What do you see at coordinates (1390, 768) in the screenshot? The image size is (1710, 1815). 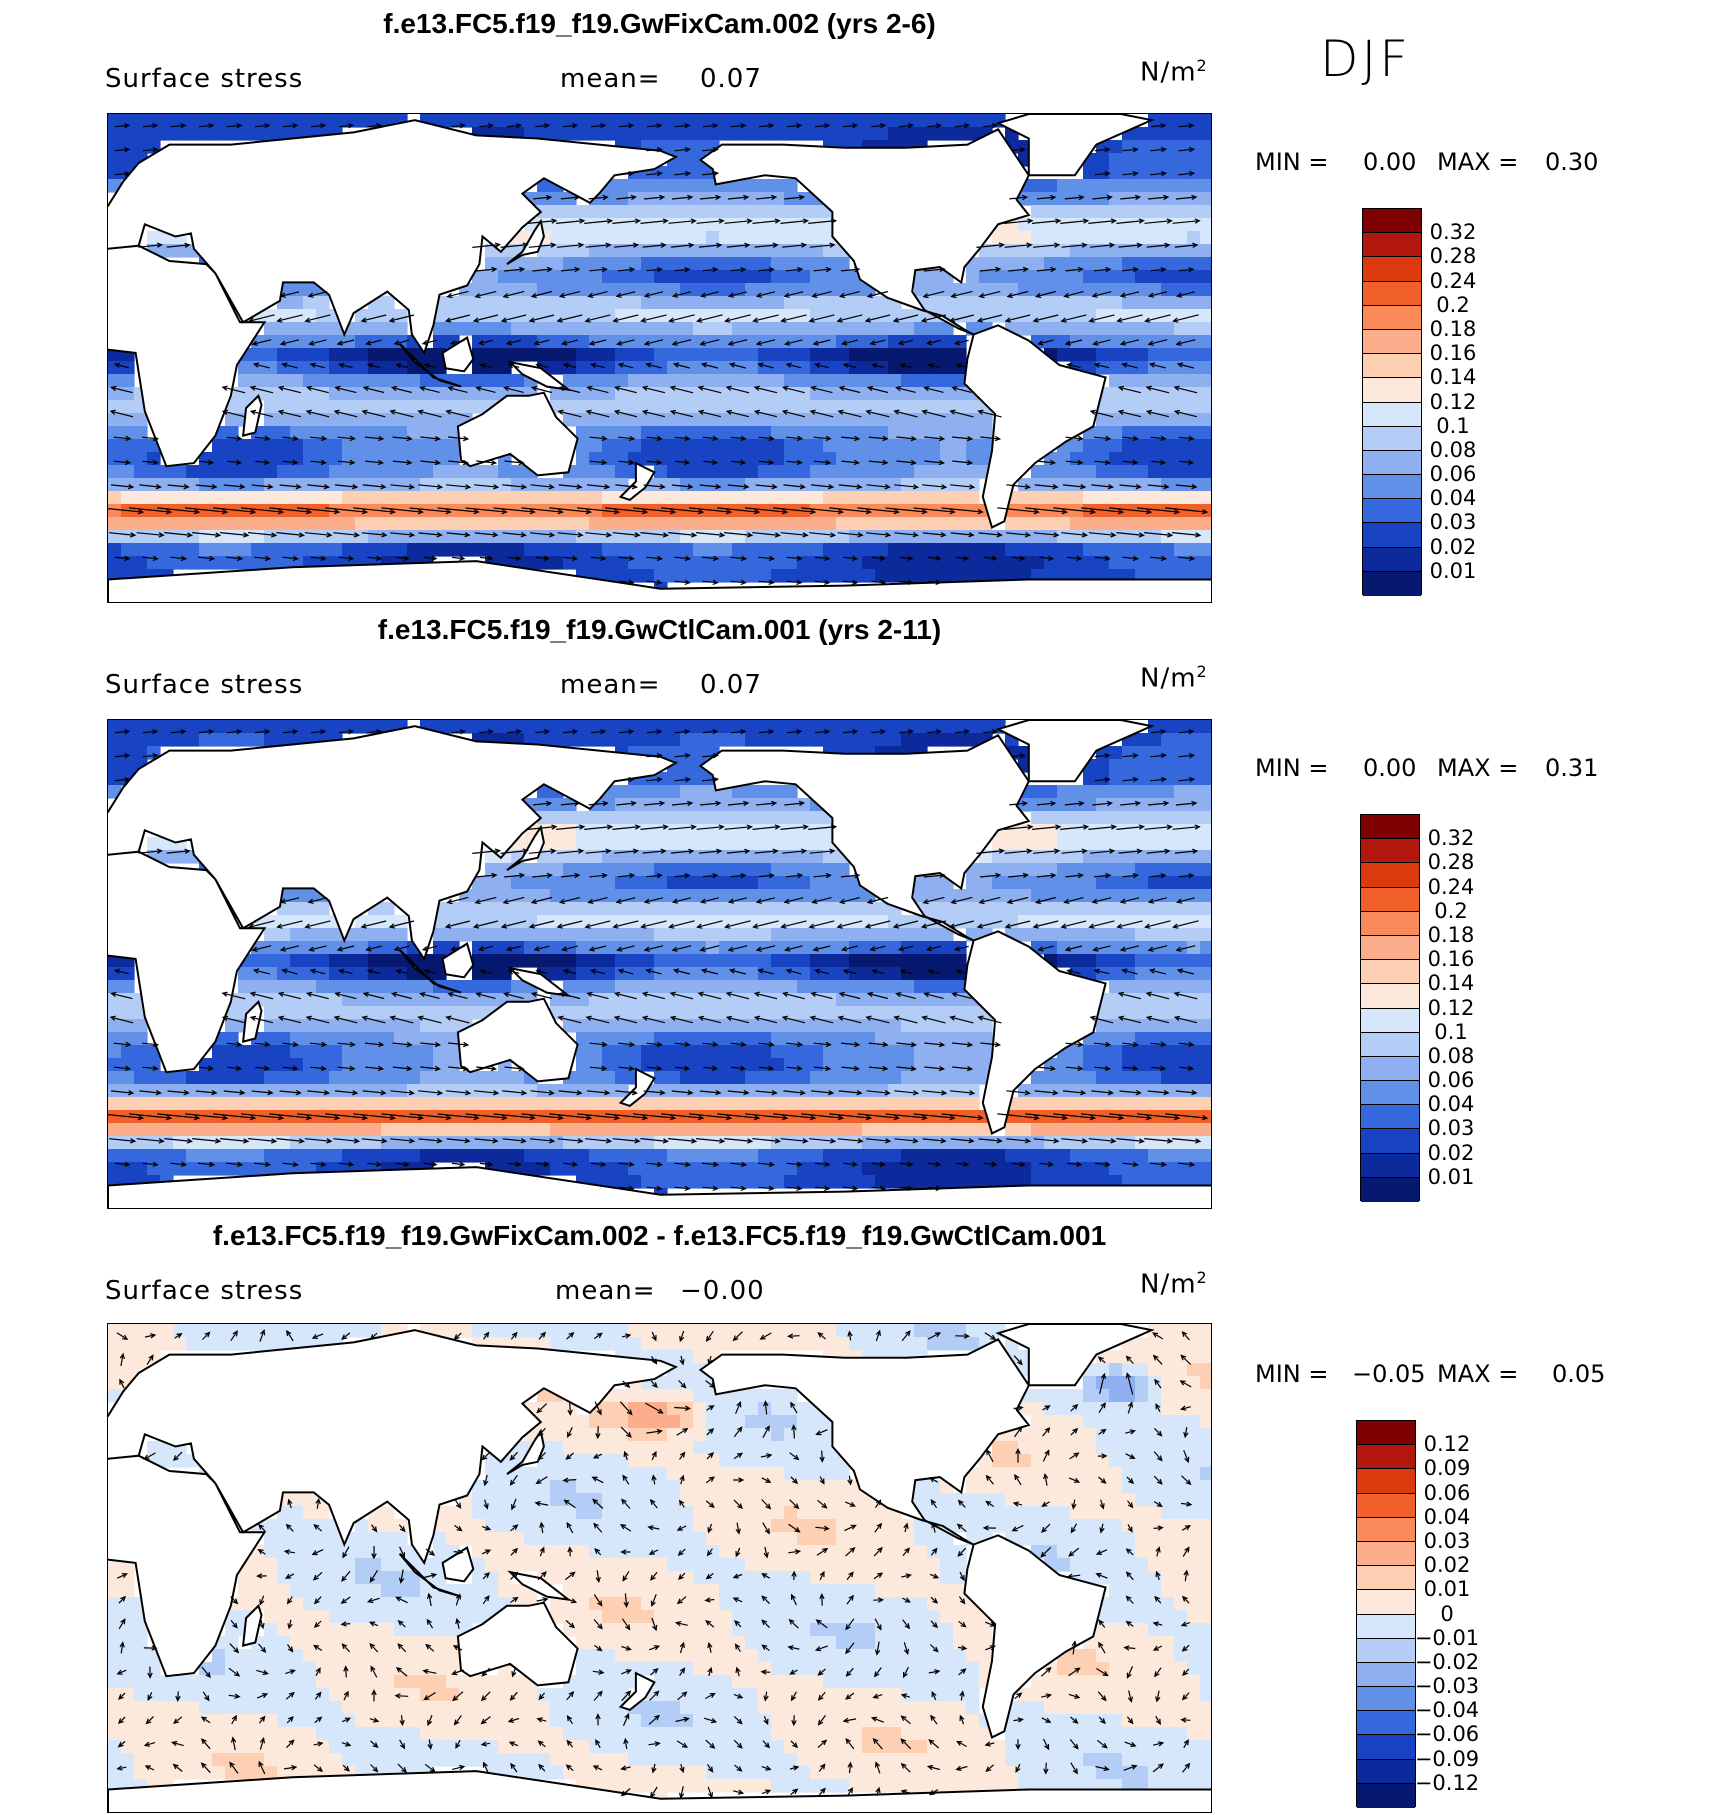 I see `panel-2-min-value: 0.00` at bounding box center [1390, 768].